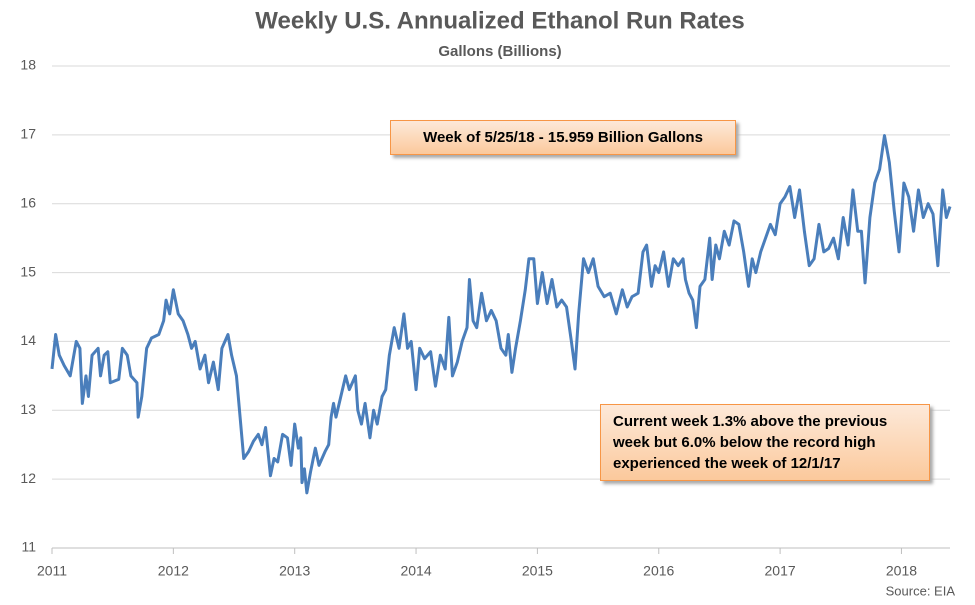  Describe the element at coordinates (415, 571) in the screenshot. I see `x-tick-label: 2014` at that location.